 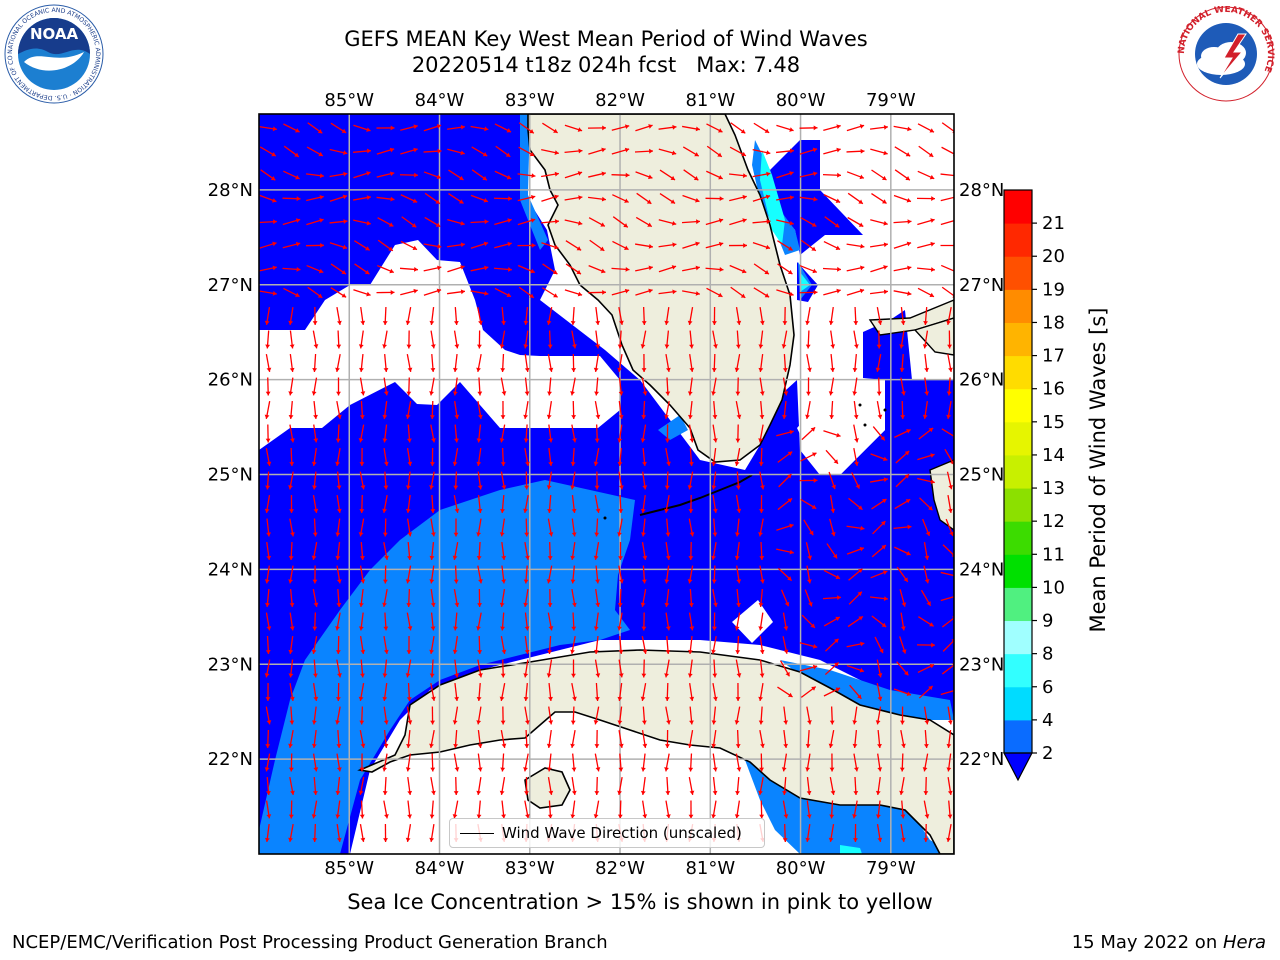 What do you see at coordinates (1169, 942) in the screenshot?
I see `footer-date: 15 May 2022 on Hera` at bounding box center [1169, 942].